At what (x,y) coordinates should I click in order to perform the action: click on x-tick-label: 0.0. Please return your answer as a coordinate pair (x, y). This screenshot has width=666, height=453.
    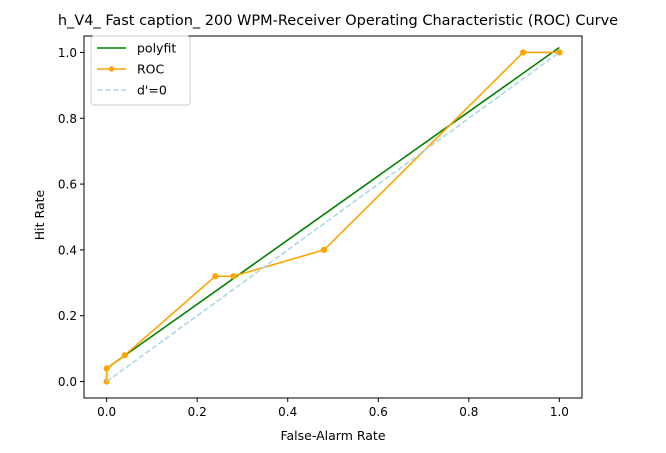
    Looking at the image, I should click on (106, 412).